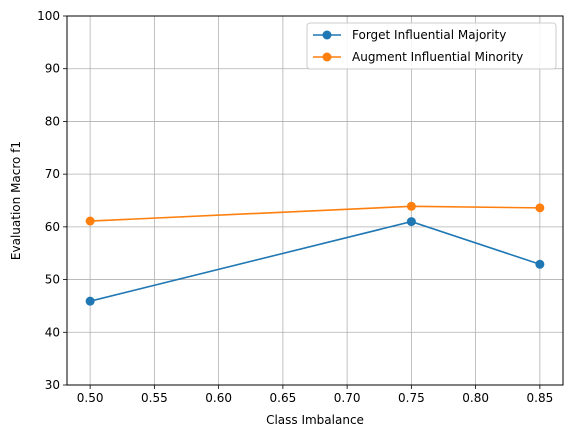 This screenshot has height=438, width=571. I want to click on y-tick-label: 90, so click(52, 69).